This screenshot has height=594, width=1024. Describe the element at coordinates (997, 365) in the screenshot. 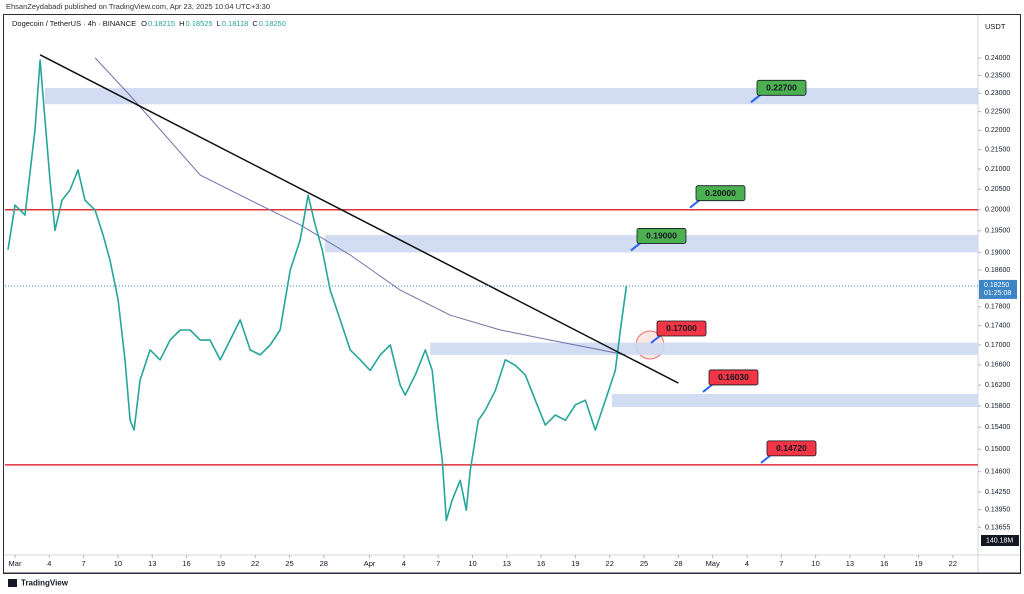

I see `y-tick-label: 0.16600` at that location.